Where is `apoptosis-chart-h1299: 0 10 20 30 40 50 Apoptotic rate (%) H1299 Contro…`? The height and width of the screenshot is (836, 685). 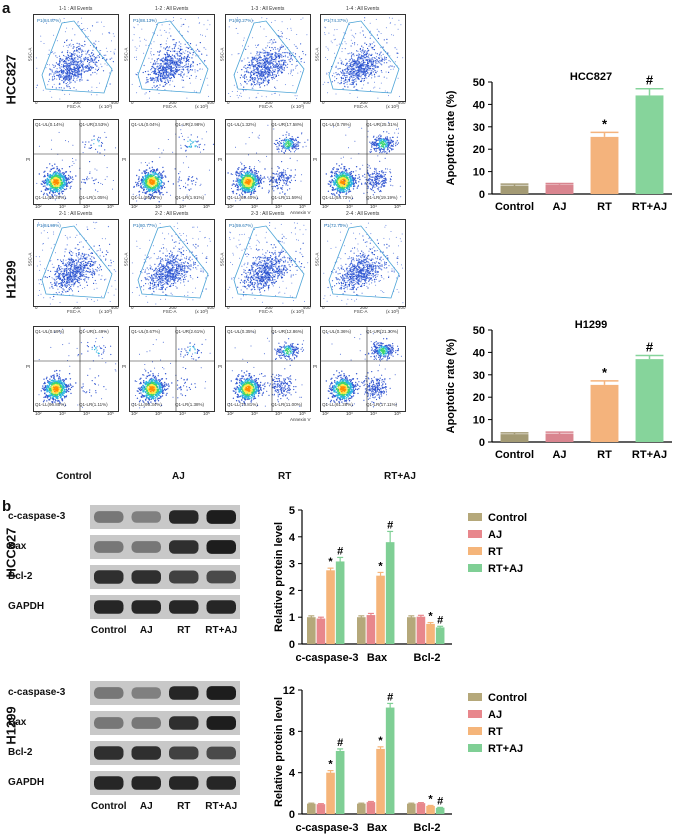
apoptosis-chart-h1299: 0 10 20 30 40 50 Apoptotic rate (%) H1299 Contro… is located at coordinates (558, 390).